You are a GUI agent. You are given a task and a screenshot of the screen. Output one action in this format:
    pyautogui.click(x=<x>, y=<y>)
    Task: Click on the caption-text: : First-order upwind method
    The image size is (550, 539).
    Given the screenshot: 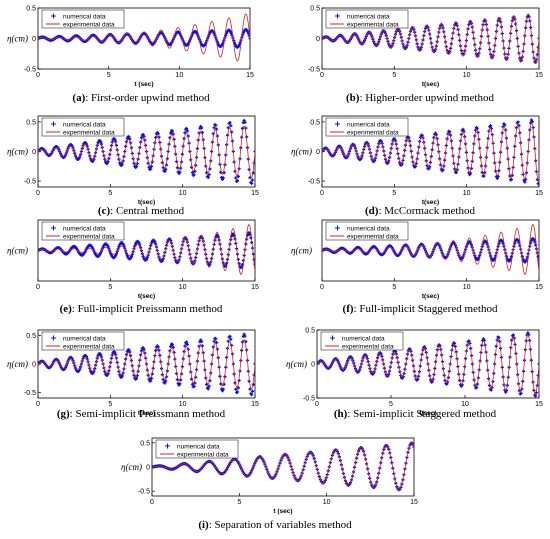 What is the action you would take?
    pyautogui.click(x=147, y=98)
    